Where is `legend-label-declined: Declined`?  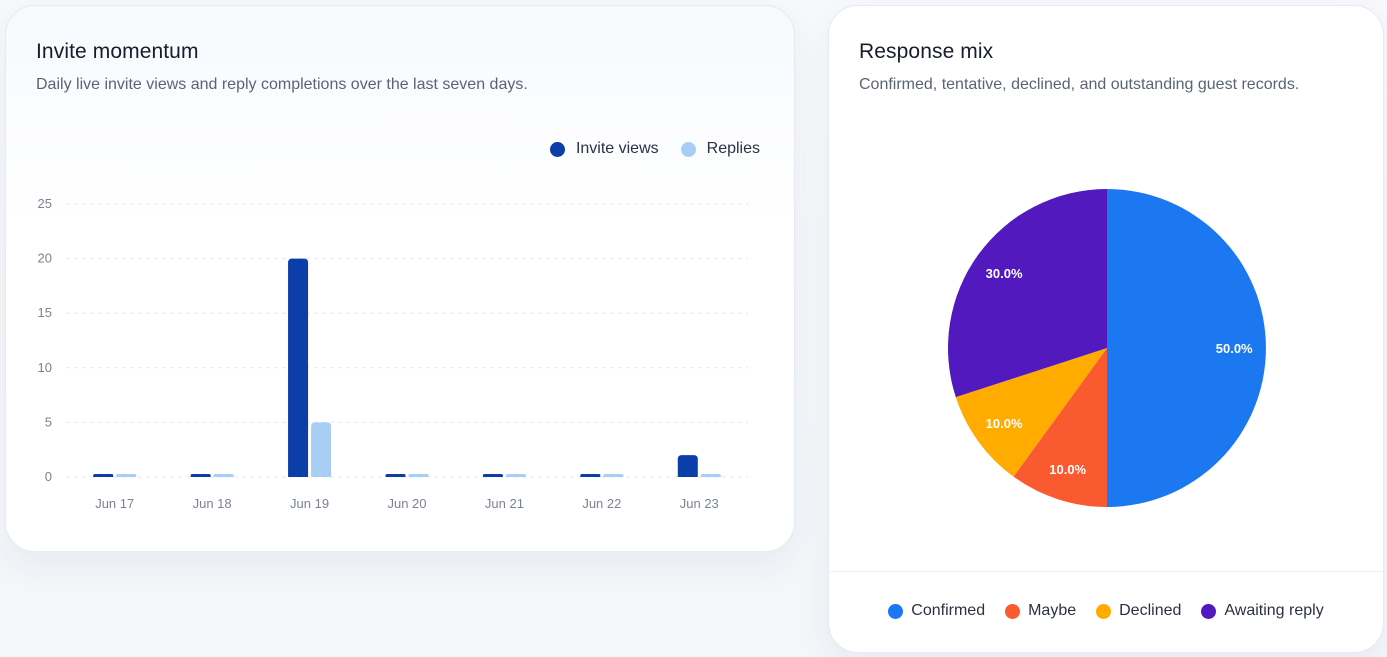 legend-label-declined: Declined is located at coordinates (1150, 610).